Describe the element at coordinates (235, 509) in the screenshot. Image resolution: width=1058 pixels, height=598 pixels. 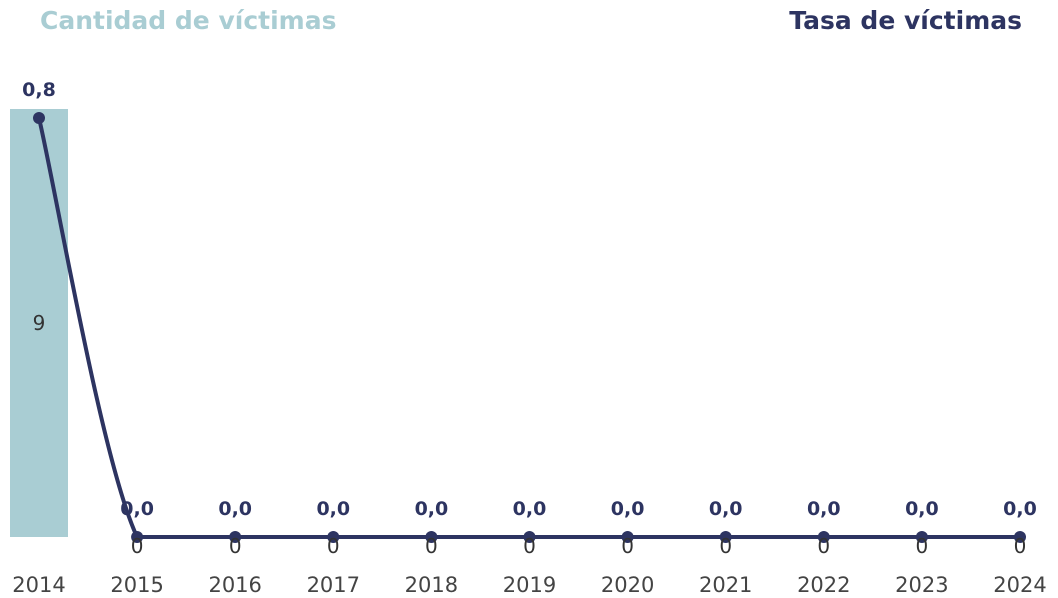
I see `rate-value-label-2016: 0,0` at that location.